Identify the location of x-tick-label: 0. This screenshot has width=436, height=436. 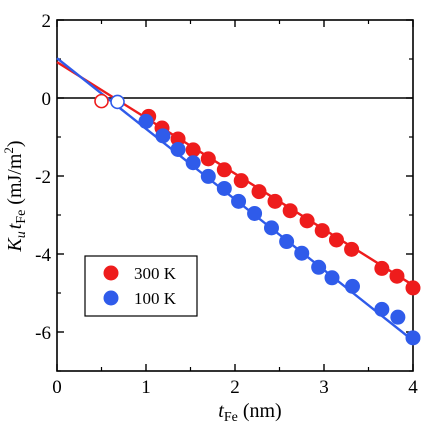
(57, 387).